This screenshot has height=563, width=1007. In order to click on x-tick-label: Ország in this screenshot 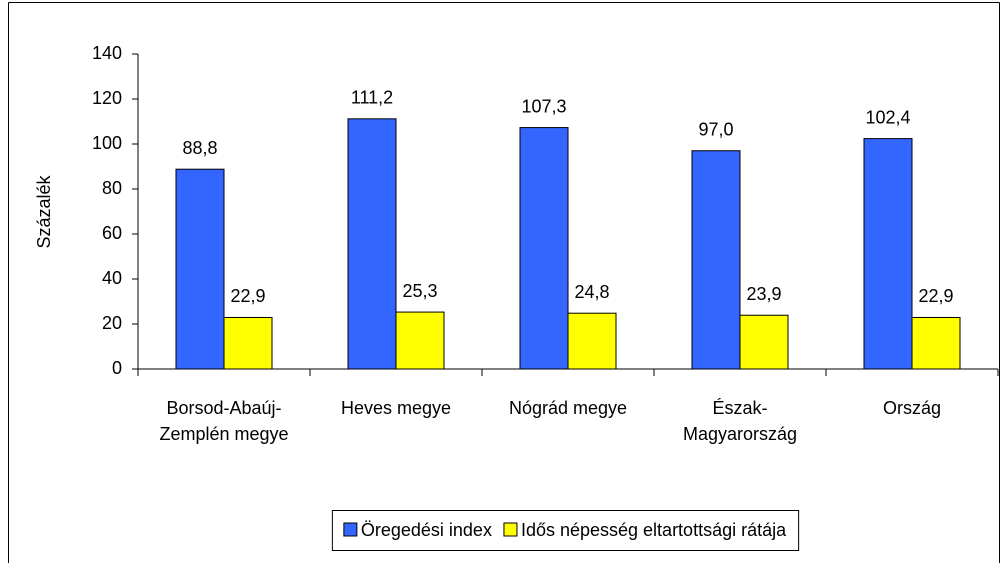, I will do `click(912, 408)`.